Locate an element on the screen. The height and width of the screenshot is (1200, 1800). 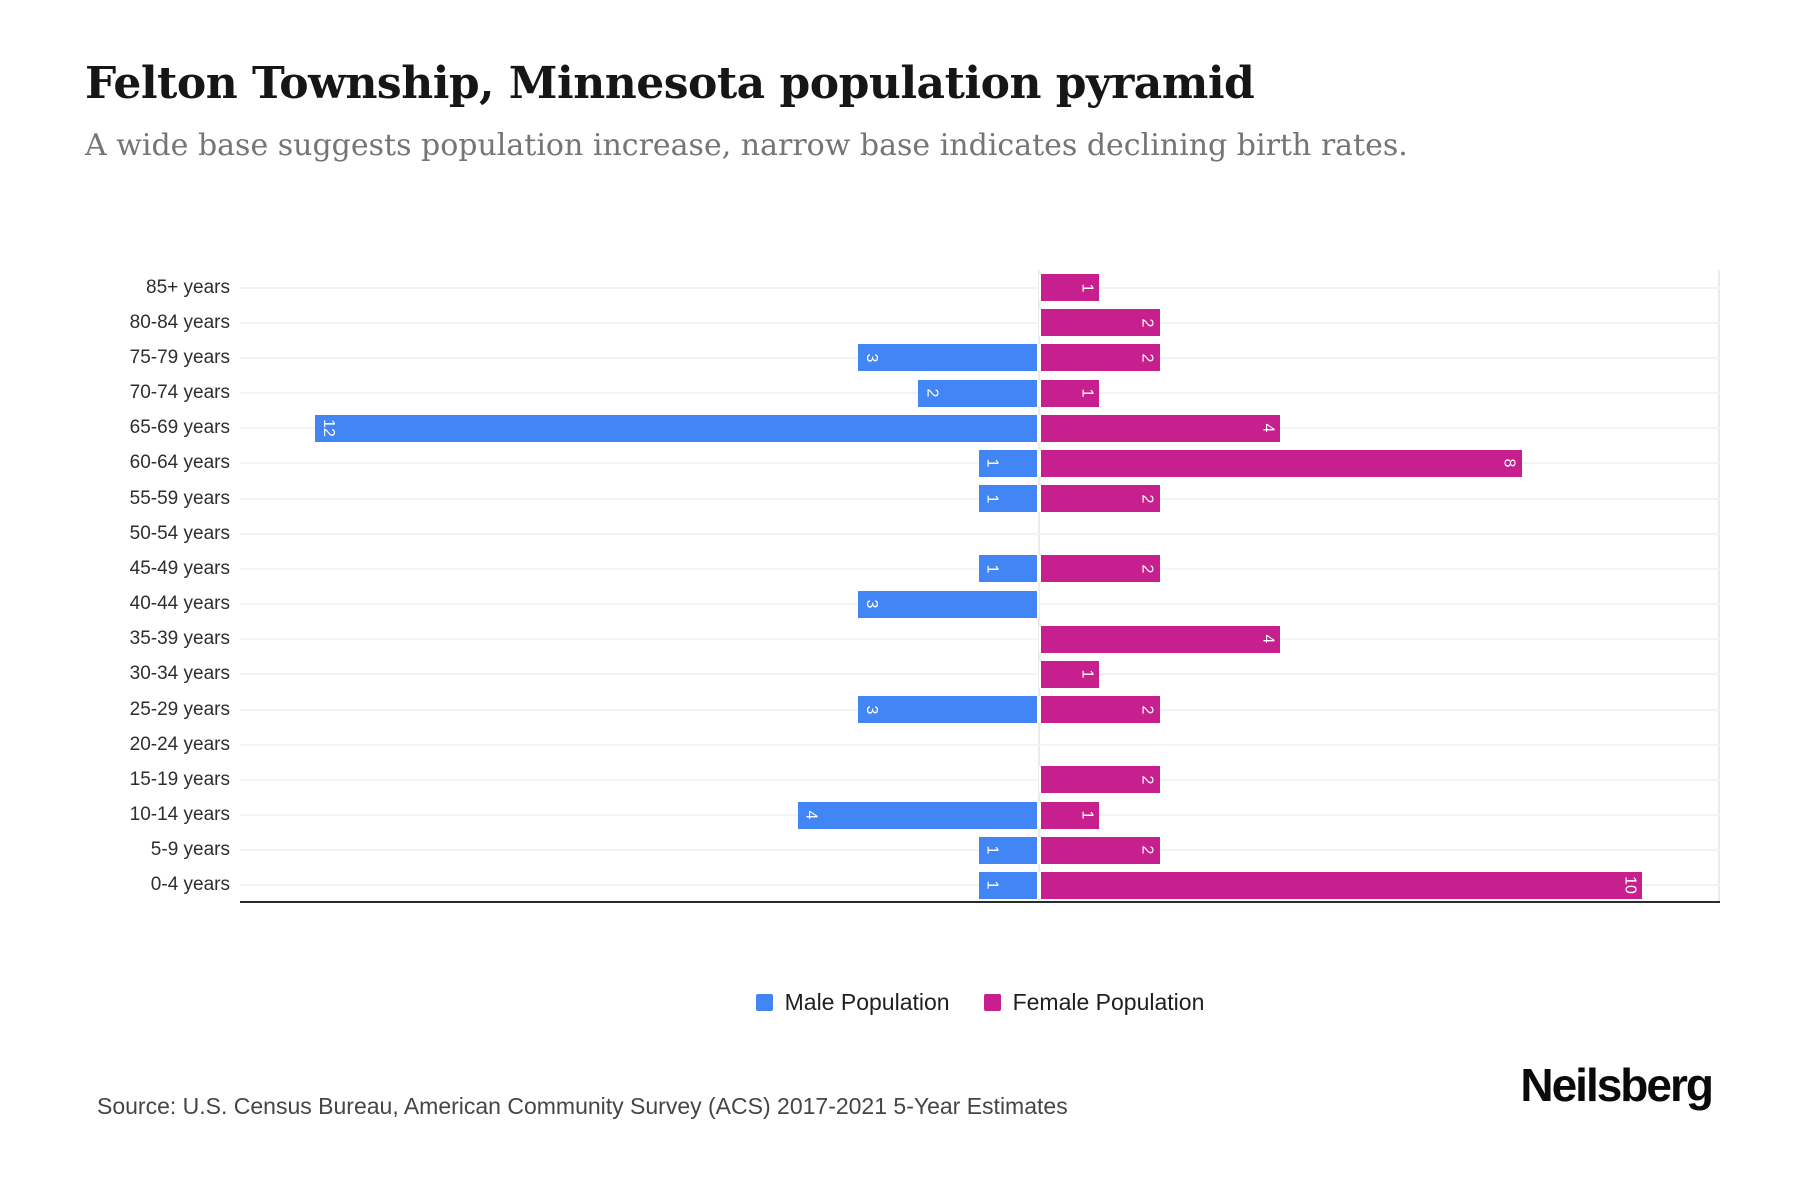
age-tick-label: 20-24 years is located at coordinates (179, 744).